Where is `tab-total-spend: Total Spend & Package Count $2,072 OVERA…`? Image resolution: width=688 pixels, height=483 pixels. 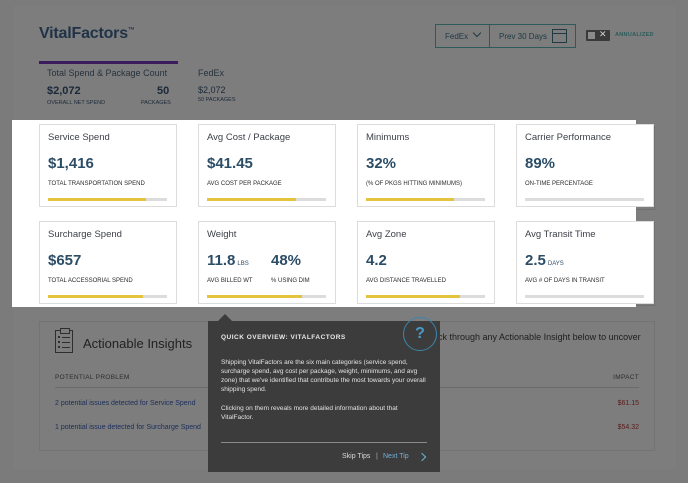 tab-total-spend: Total Spend & Package Count $2,072 OVERA… is located at coordinates (108, 84).